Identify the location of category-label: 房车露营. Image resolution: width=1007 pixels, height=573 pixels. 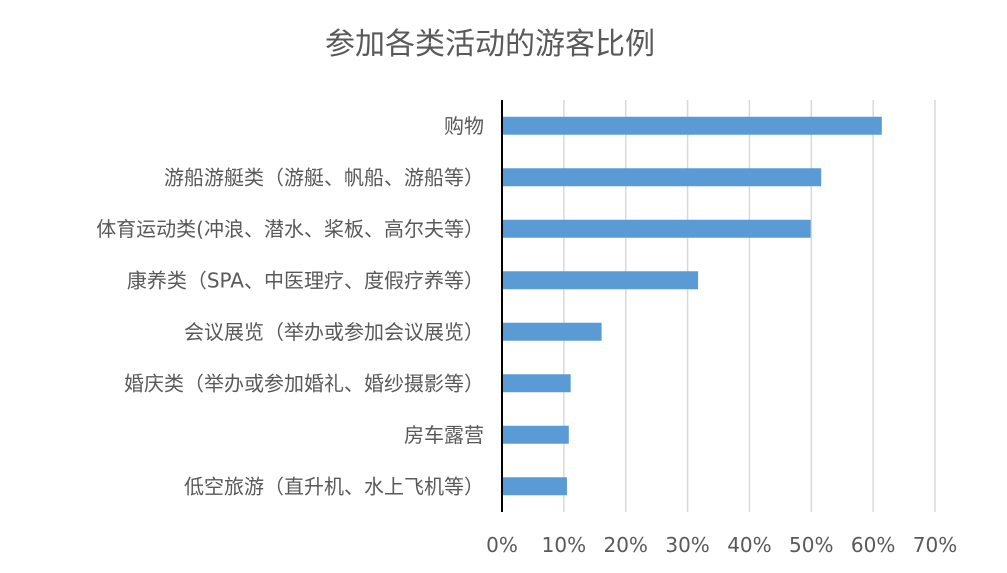
(444, 435).